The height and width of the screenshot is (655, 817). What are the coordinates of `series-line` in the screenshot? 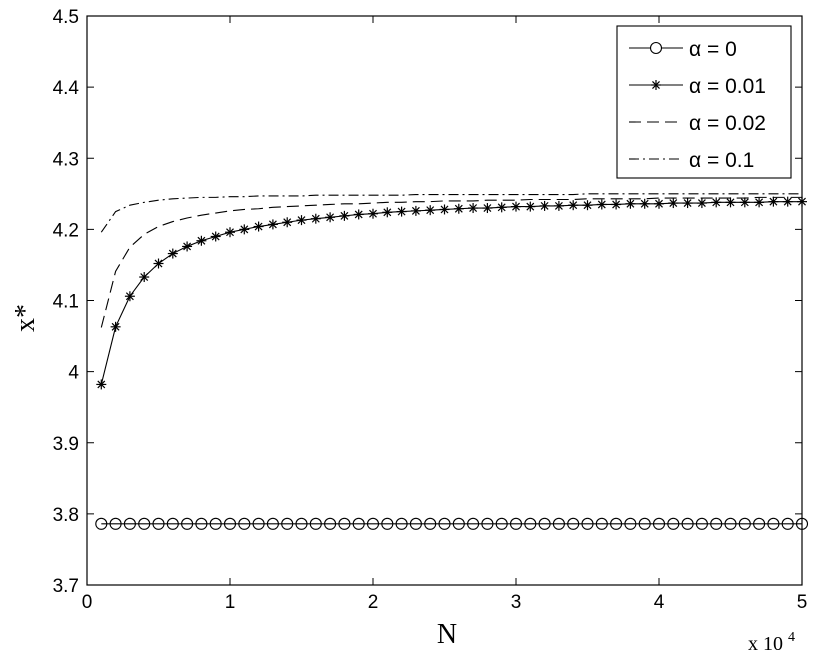 It's located at (451, 213).